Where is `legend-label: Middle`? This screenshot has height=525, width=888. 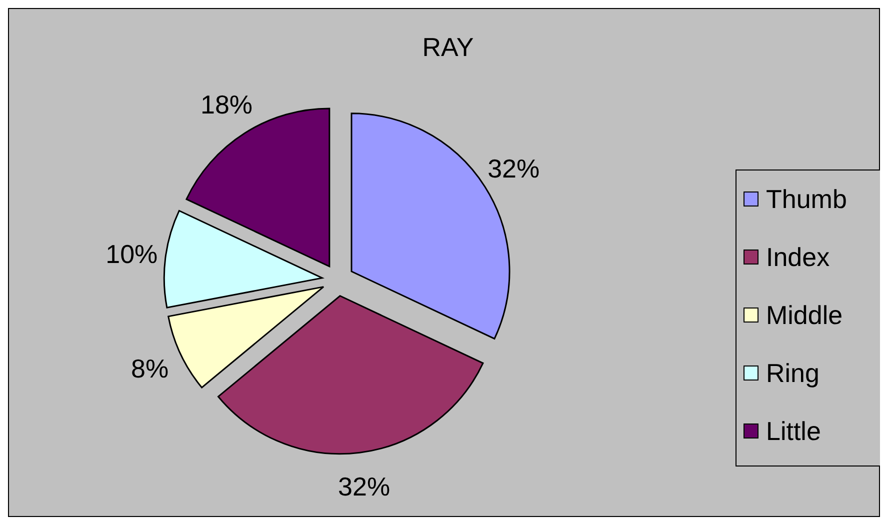
legend-label: Middle is located at coordinates (804, 315).